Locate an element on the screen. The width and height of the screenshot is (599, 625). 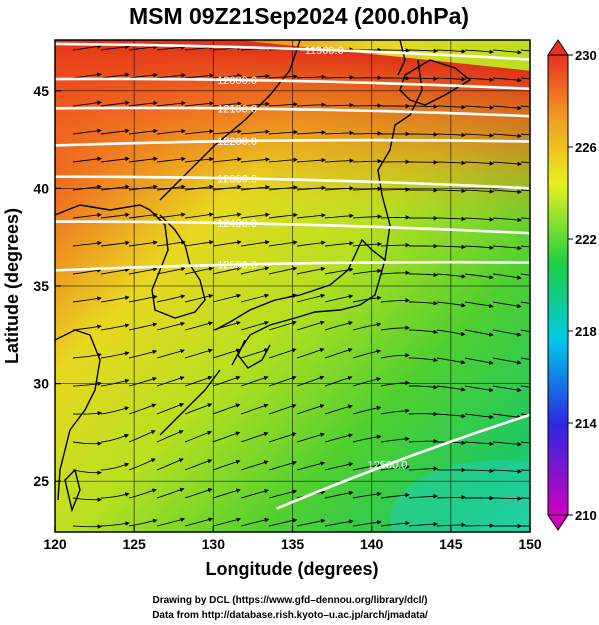
colorbar-body is located at coordinates (558, 285).